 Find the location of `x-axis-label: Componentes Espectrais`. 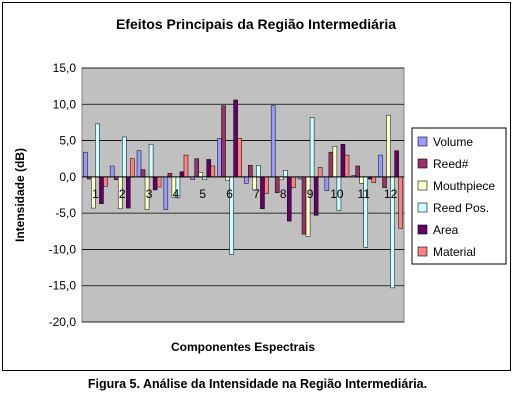

x-axis-label: Componentes Espectrais is located at coordinates (243, 347).